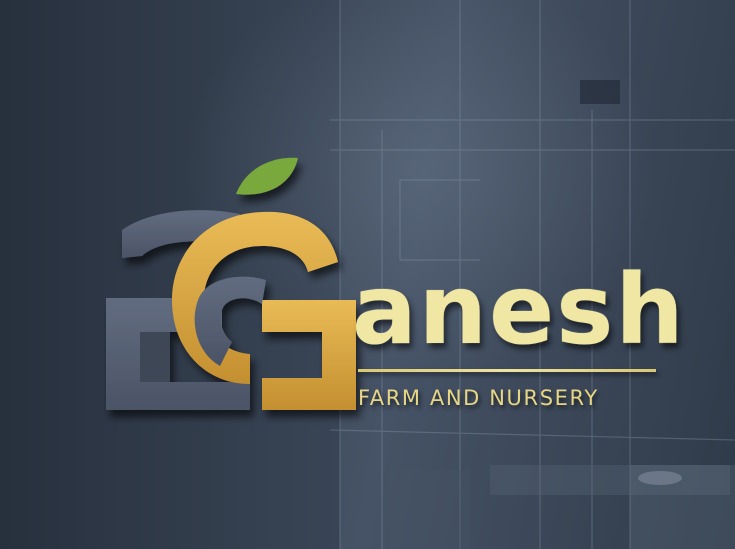 Image resolution: width=735 pixels, height=549 pixels. I want to click on monogram-dark-inner, so click(155, 357).